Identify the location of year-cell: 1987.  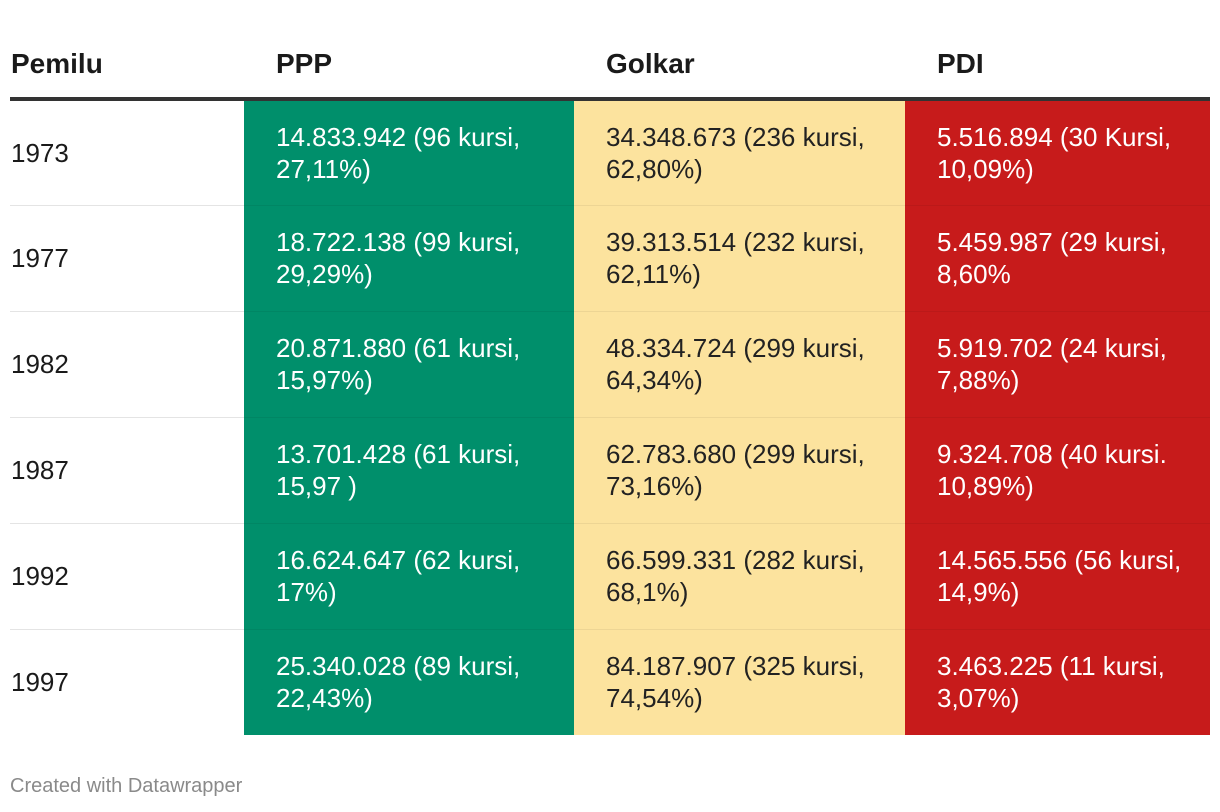
(127, 470).